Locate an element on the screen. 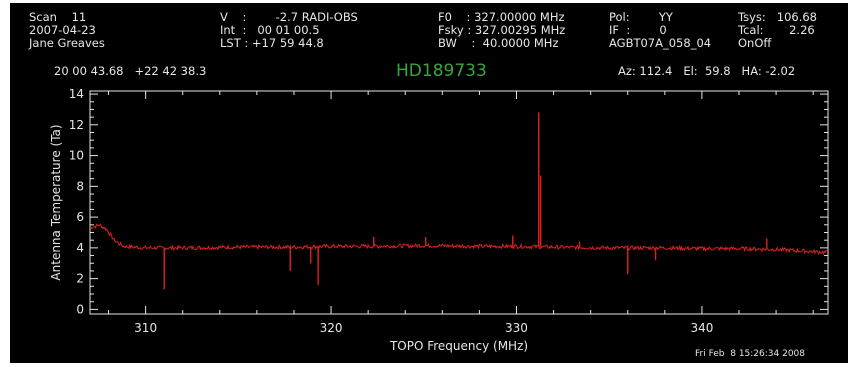 This screenshot has height=367, width=859. y-tick-label: 0 is located at coordinates (80, 309).